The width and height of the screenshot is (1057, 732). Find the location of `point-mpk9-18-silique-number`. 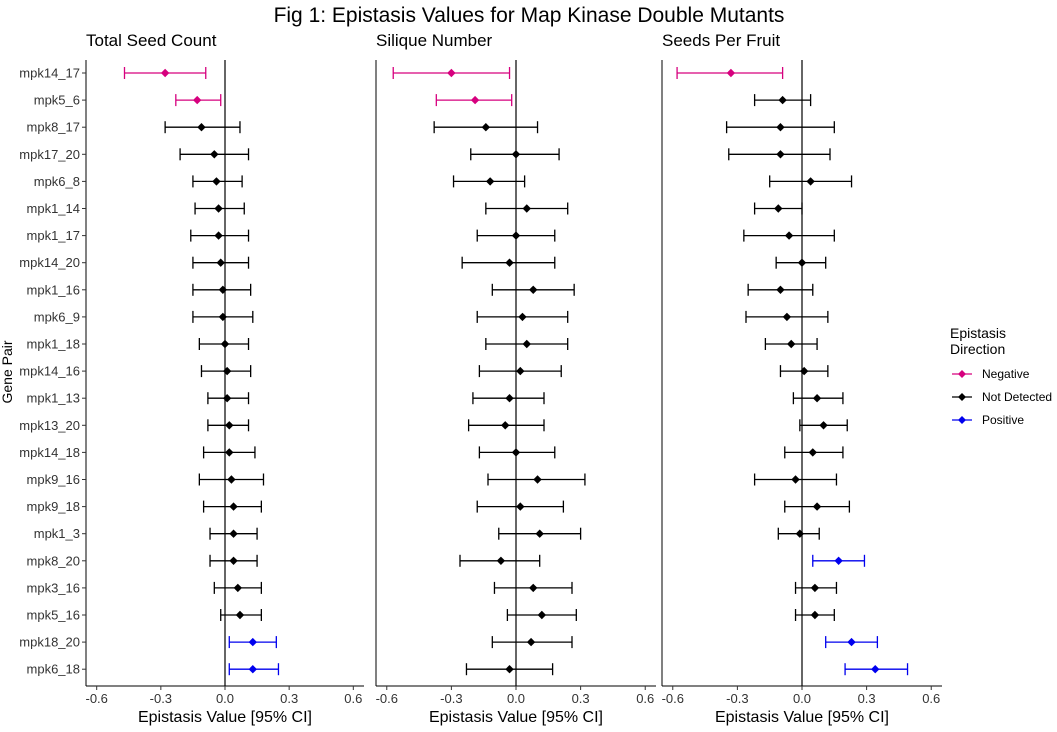

point-mpk9-18-silique-number is located at coordinates (520, 506).